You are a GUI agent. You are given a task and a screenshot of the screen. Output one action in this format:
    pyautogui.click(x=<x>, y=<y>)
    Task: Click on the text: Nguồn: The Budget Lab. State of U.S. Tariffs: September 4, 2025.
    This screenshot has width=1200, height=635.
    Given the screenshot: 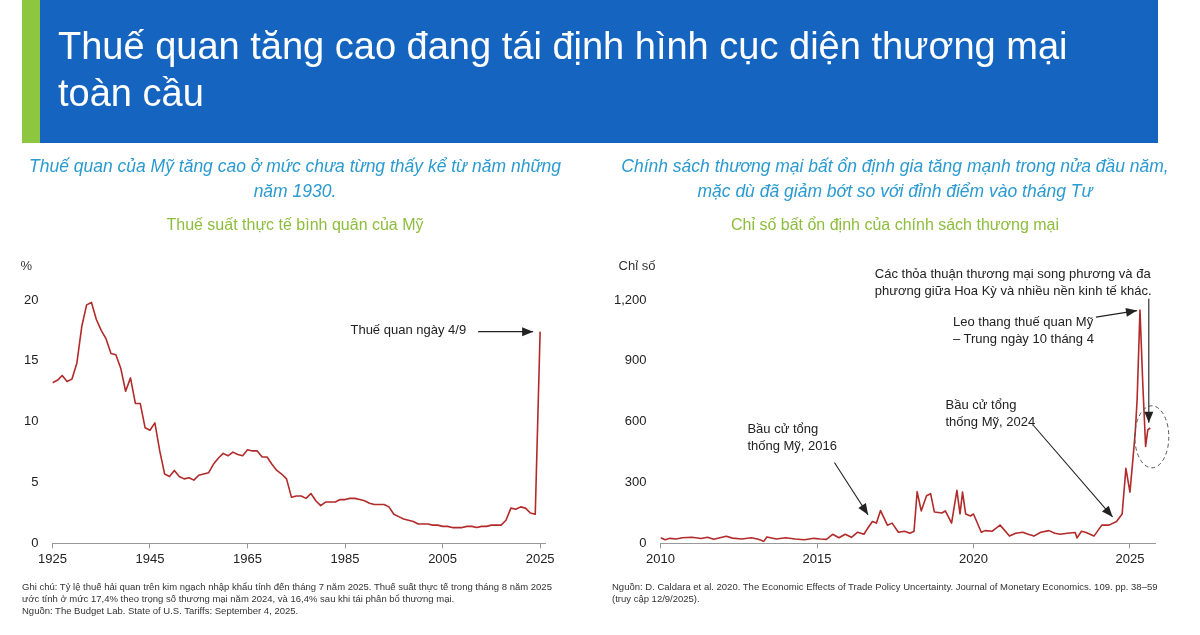 What is the action you would take?
    pyautogui.click(x=161, y=611)
    